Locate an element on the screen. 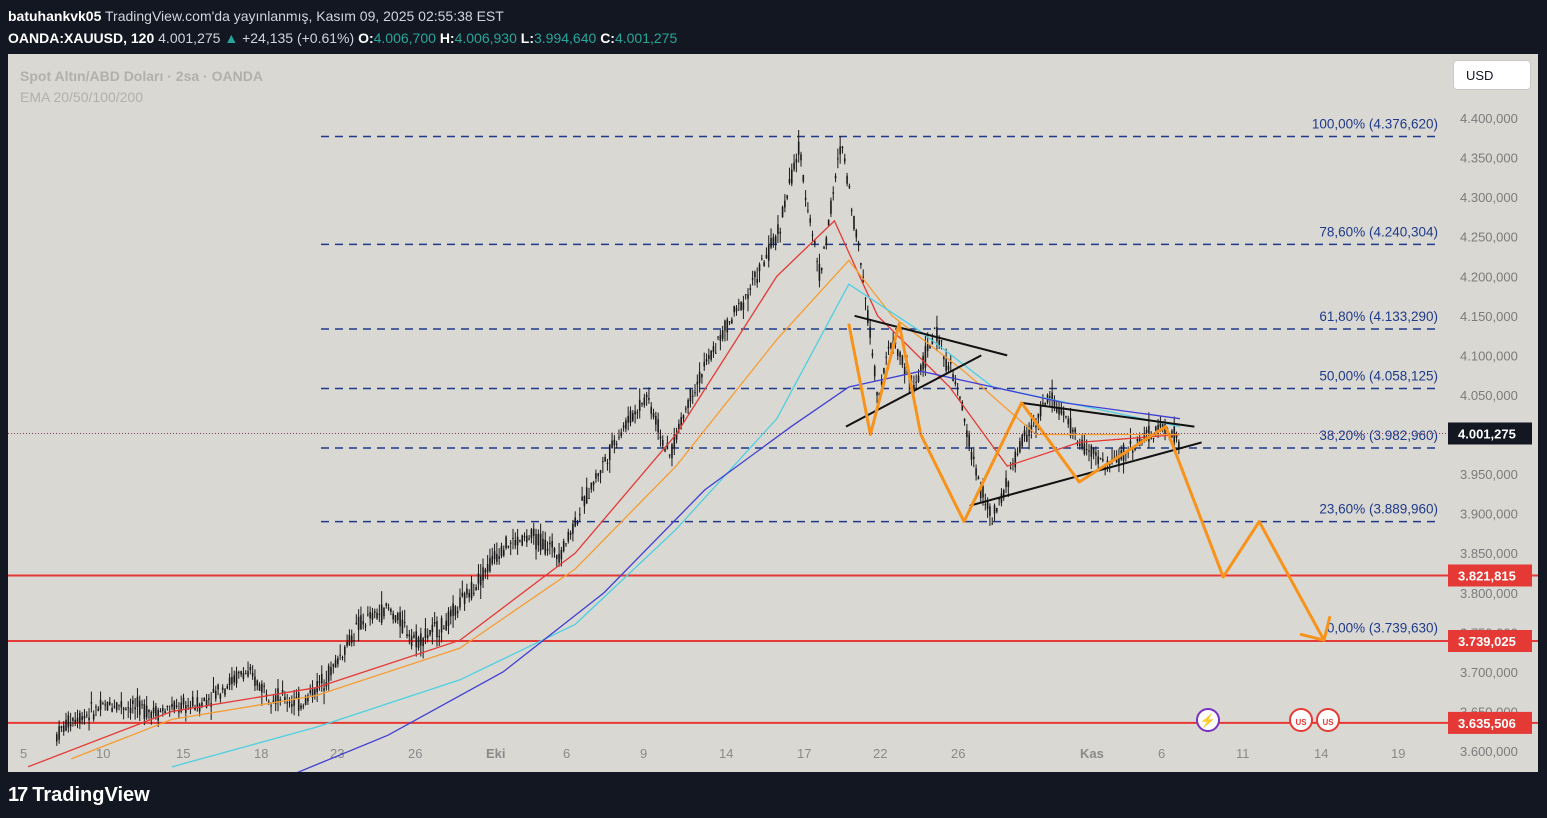 This screenshot has width=1547, height=818. brand-logo: 17 TradingView is located at coordinates (79, 795).